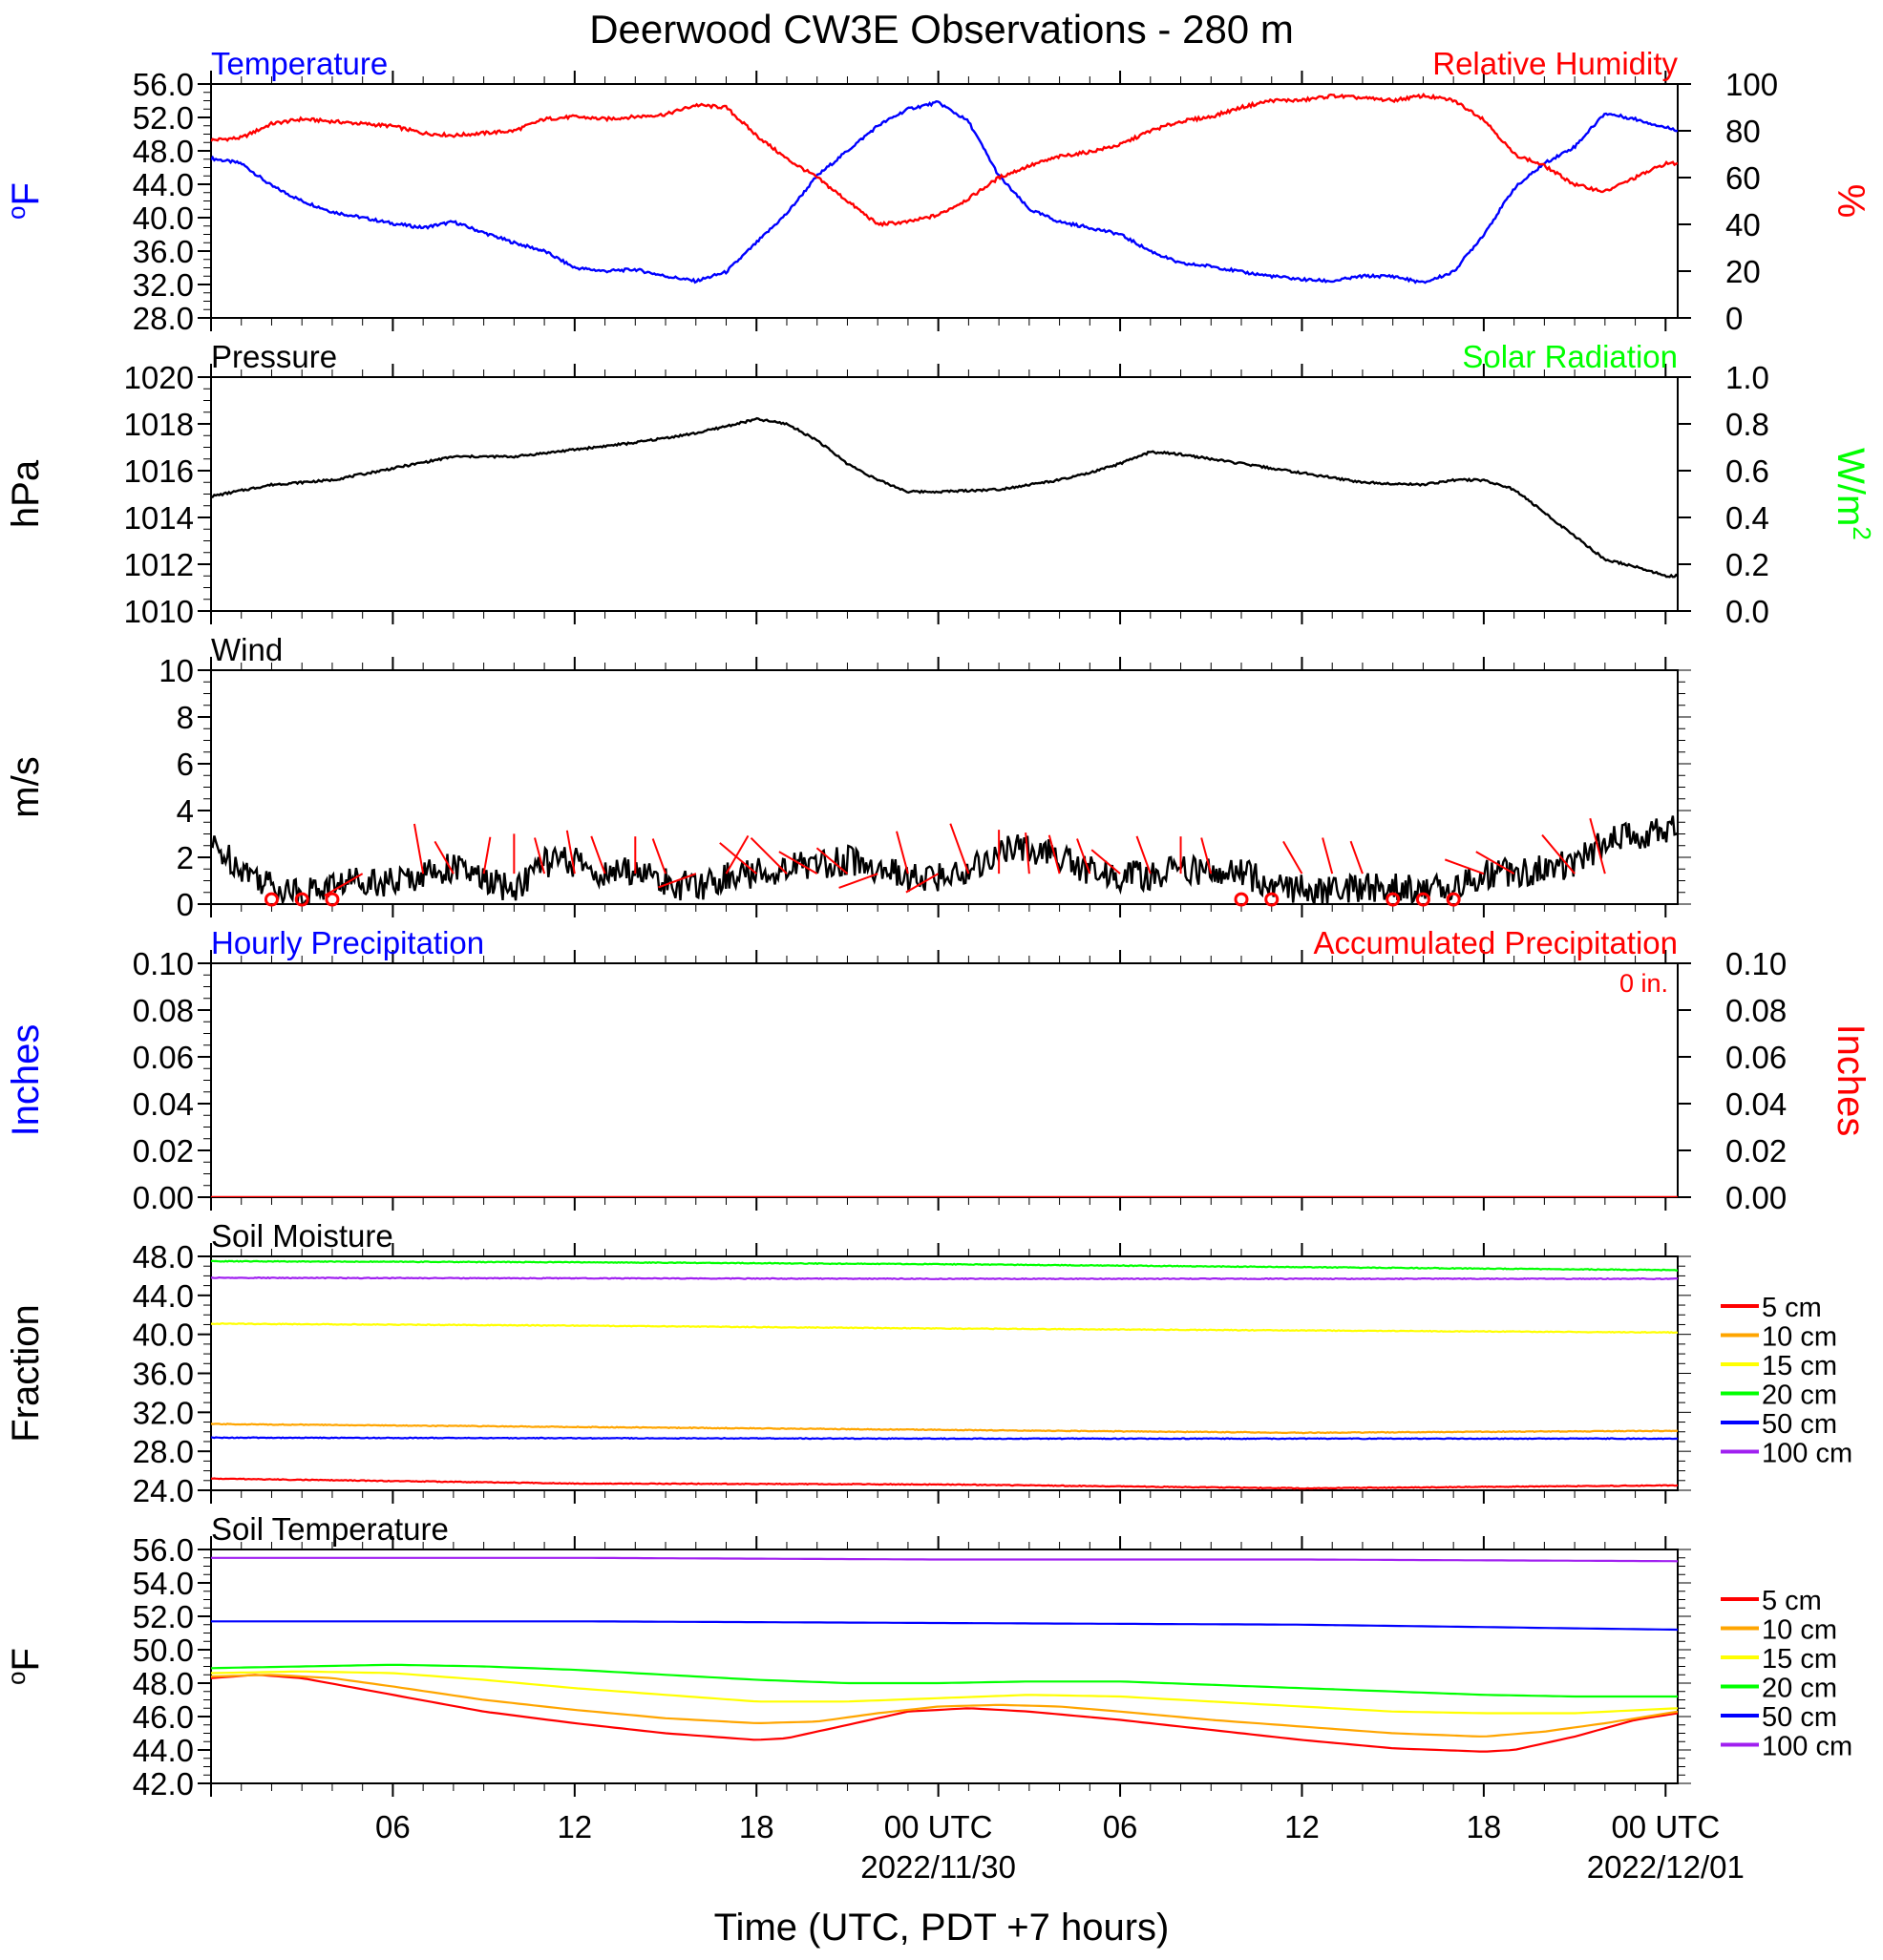 The width and height of the screenshot is (1883, 1960). What do you see at coordinates (944, 160) in the screenshot?
I see `series-line-relative-humidity` at bounding box center [944, 160].